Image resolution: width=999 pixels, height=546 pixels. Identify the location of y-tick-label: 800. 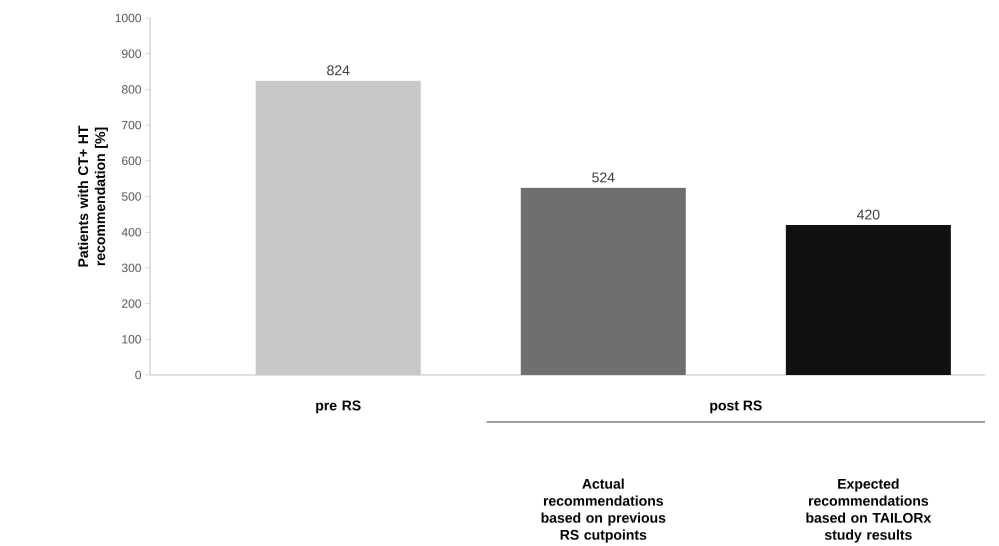
(132, 89).